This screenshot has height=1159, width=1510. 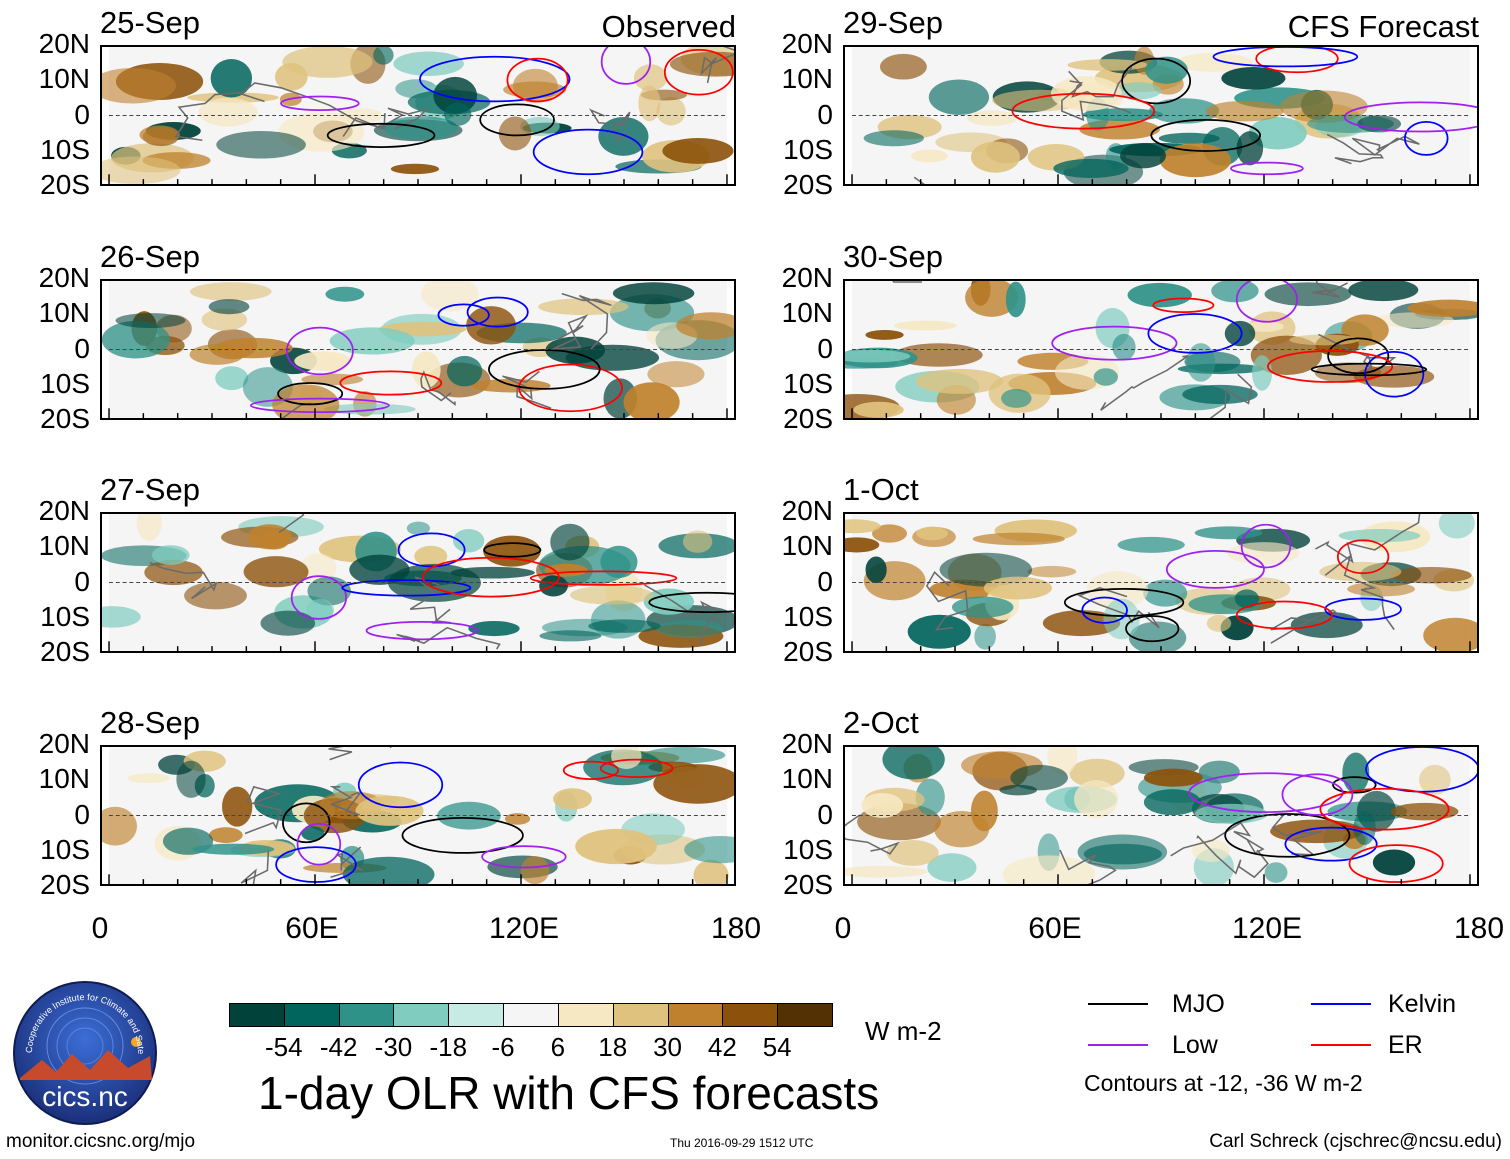 I want to click on footer-url: monitor.cicsnc.org/mjo, so click(x=101, y=1141).